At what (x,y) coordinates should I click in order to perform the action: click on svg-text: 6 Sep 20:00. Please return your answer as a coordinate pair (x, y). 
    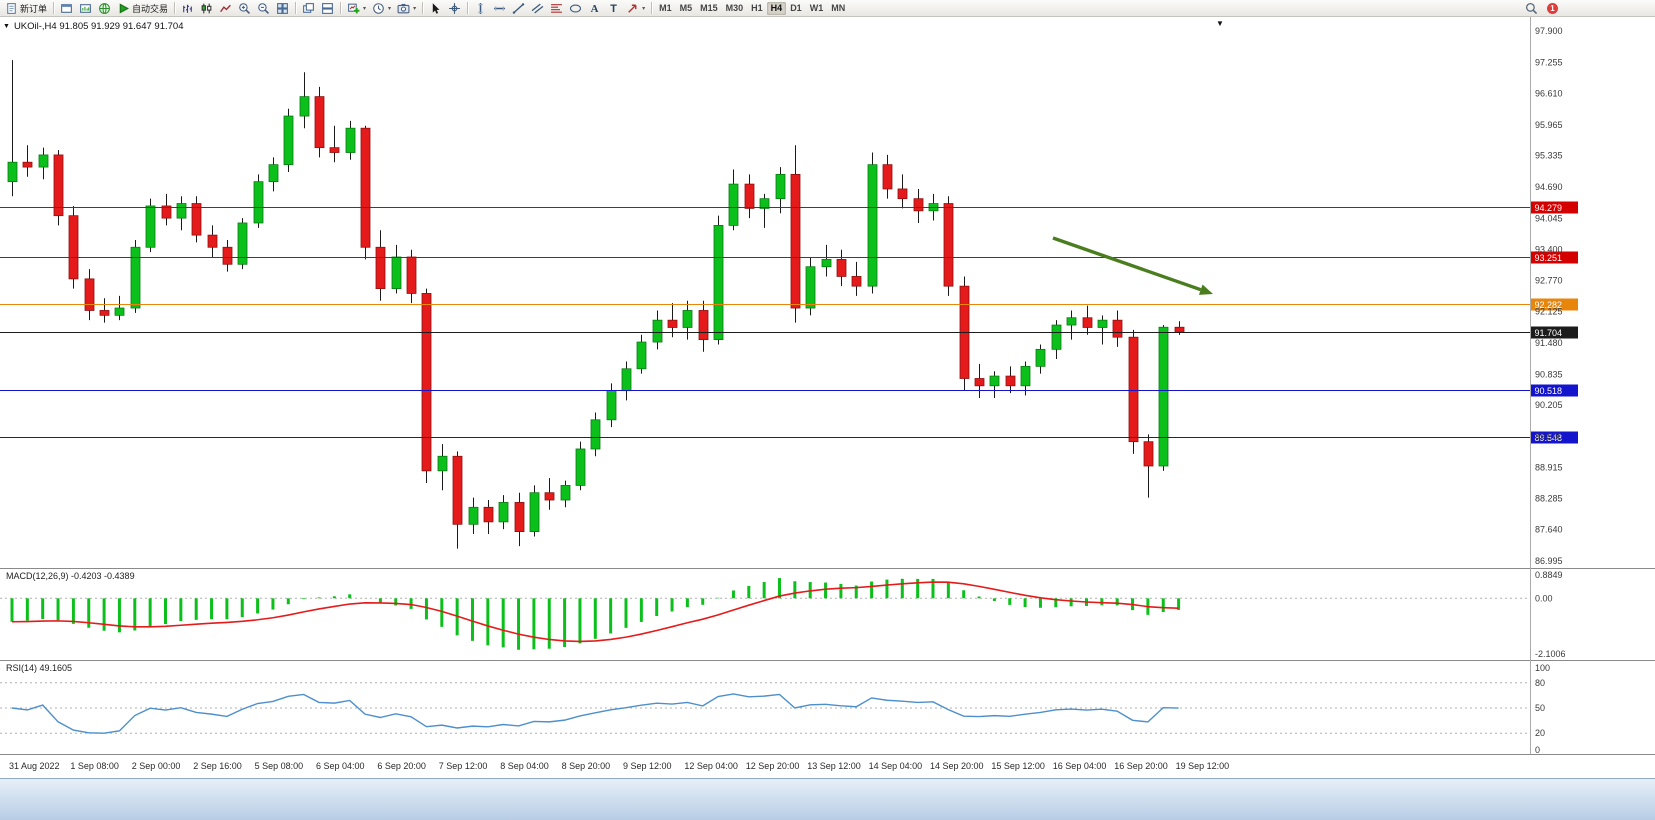
    Looking at the image, I should click on (401, 766).